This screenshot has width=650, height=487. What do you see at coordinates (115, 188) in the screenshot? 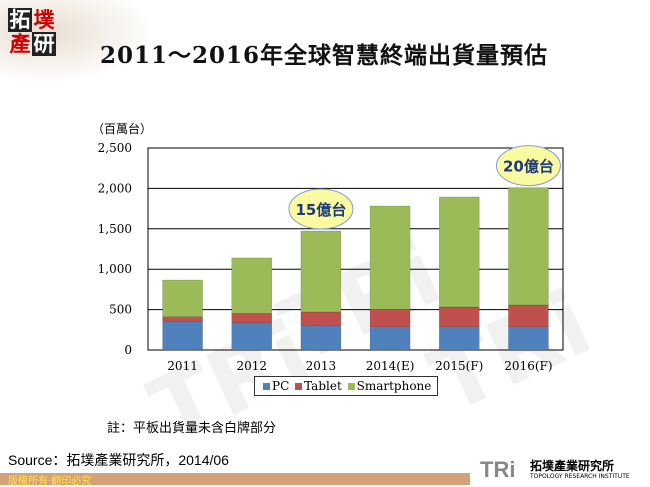
I see `y-tick-label: 2,000` at bounding box center [115, 188].